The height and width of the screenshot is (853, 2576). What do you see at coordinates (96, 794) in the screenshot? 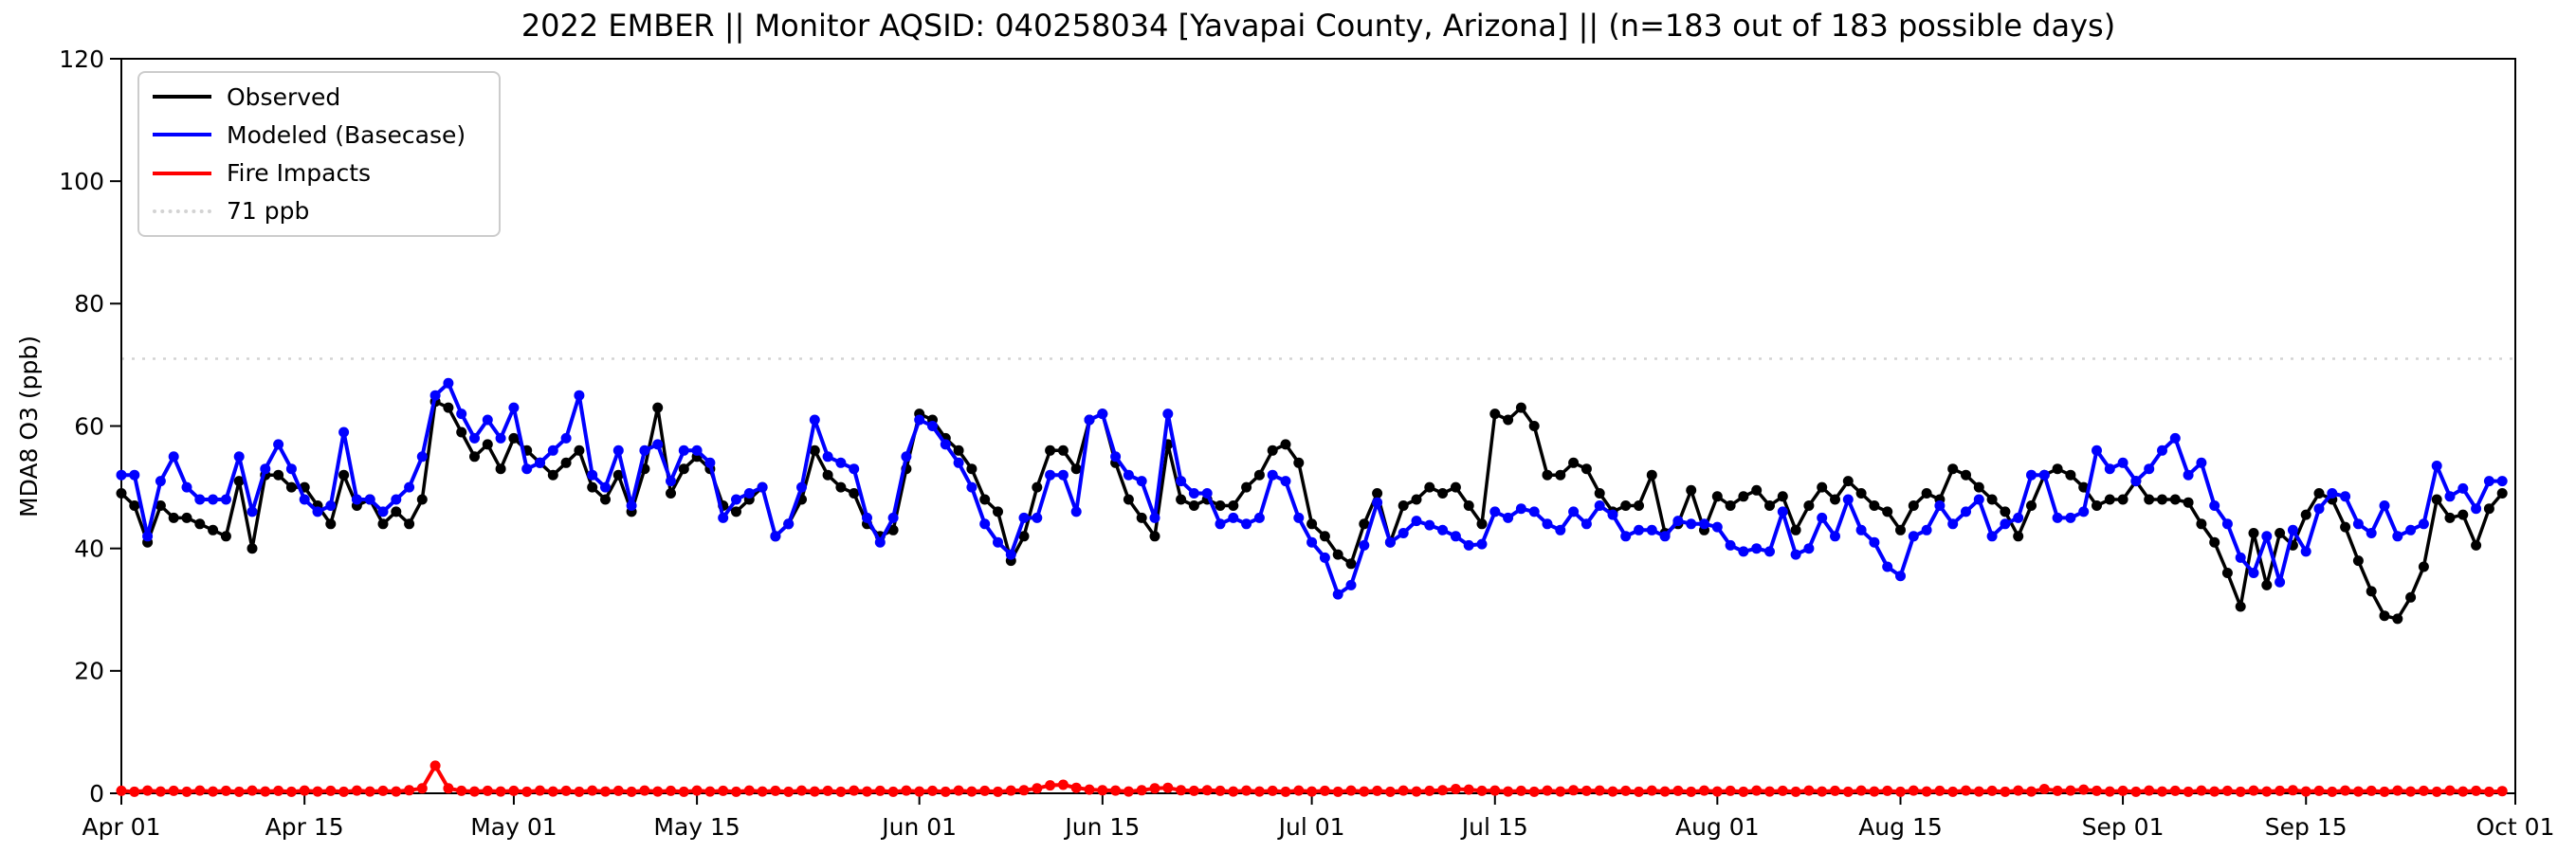
I see `svg-text: 0` at bounding box center [96, 794].